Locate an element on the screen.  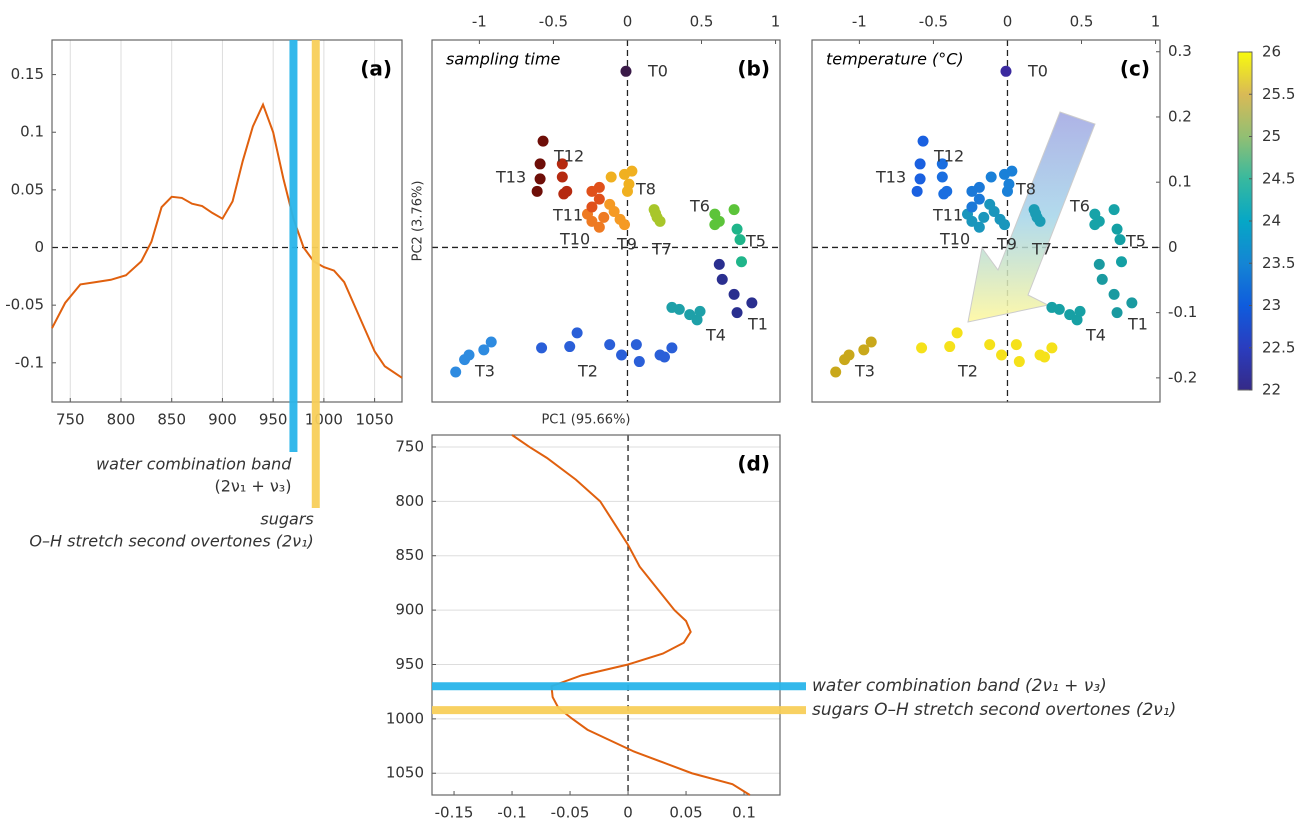
group-label: T1 is located at coordinates (757, 324).